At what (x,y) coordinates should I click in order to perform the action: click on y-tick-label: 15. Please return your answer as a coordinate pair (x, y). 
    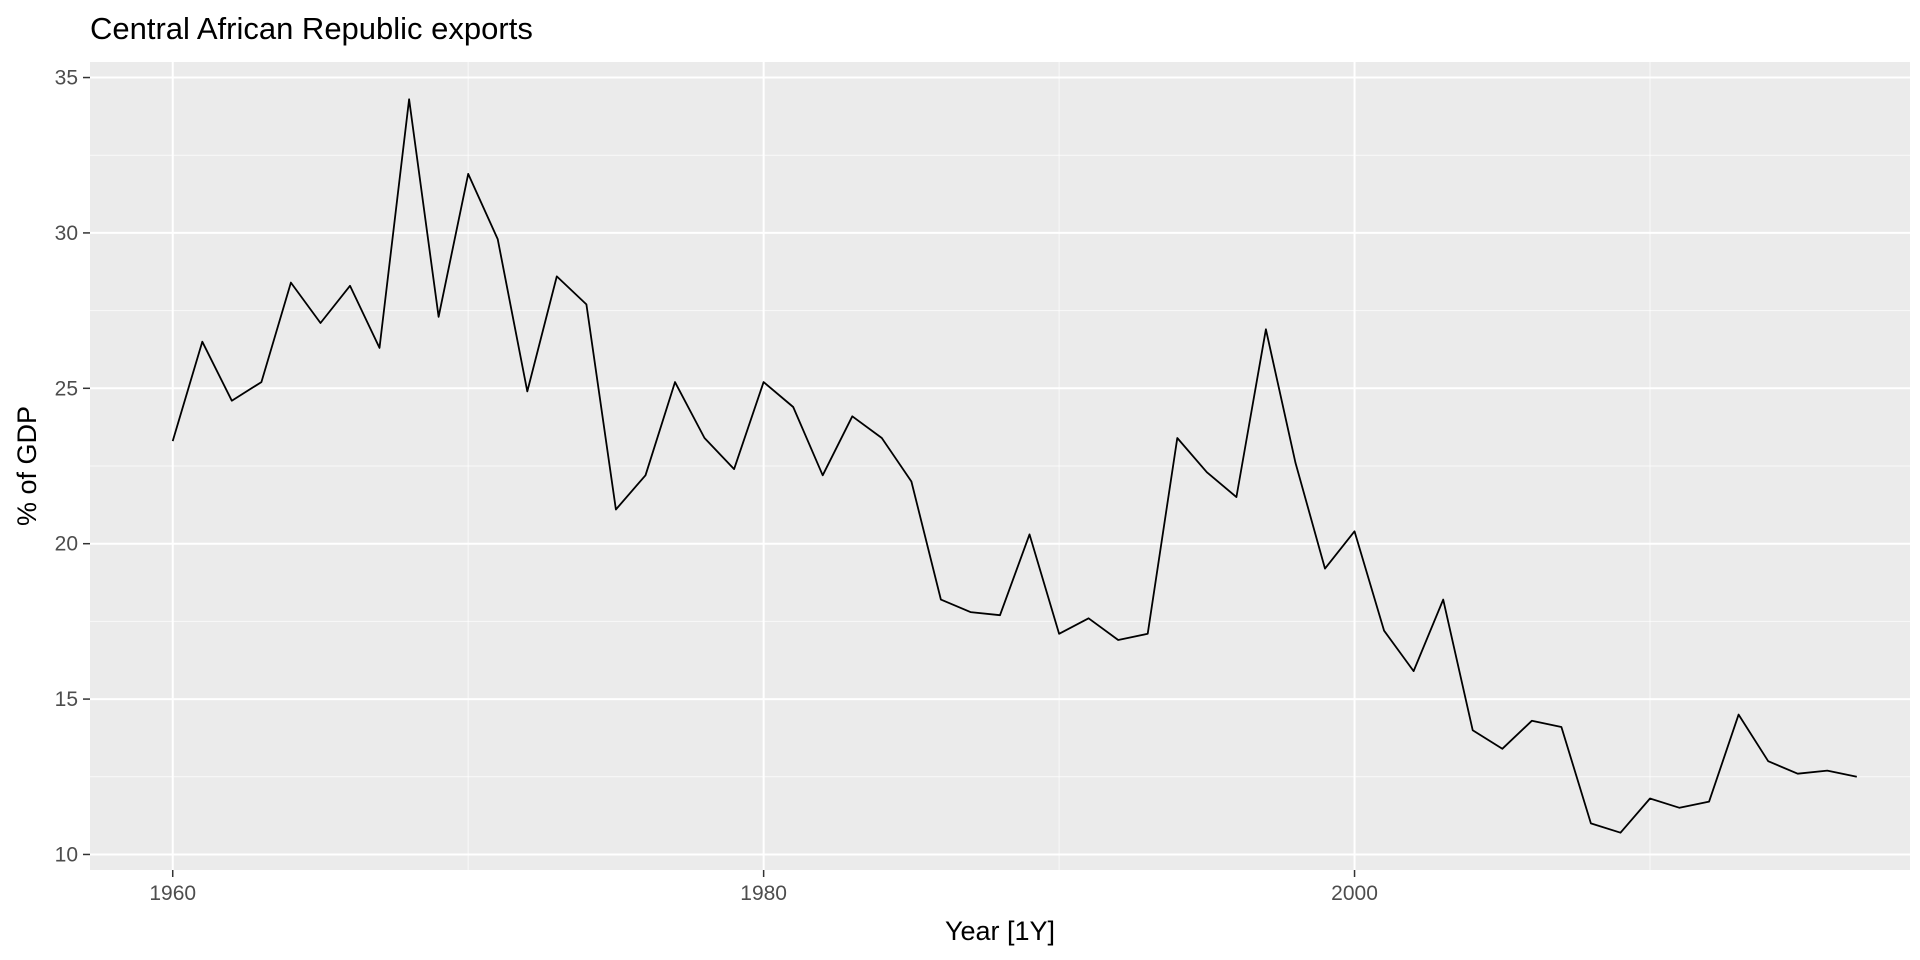
    Looking at the image, I should click on (66, 699).